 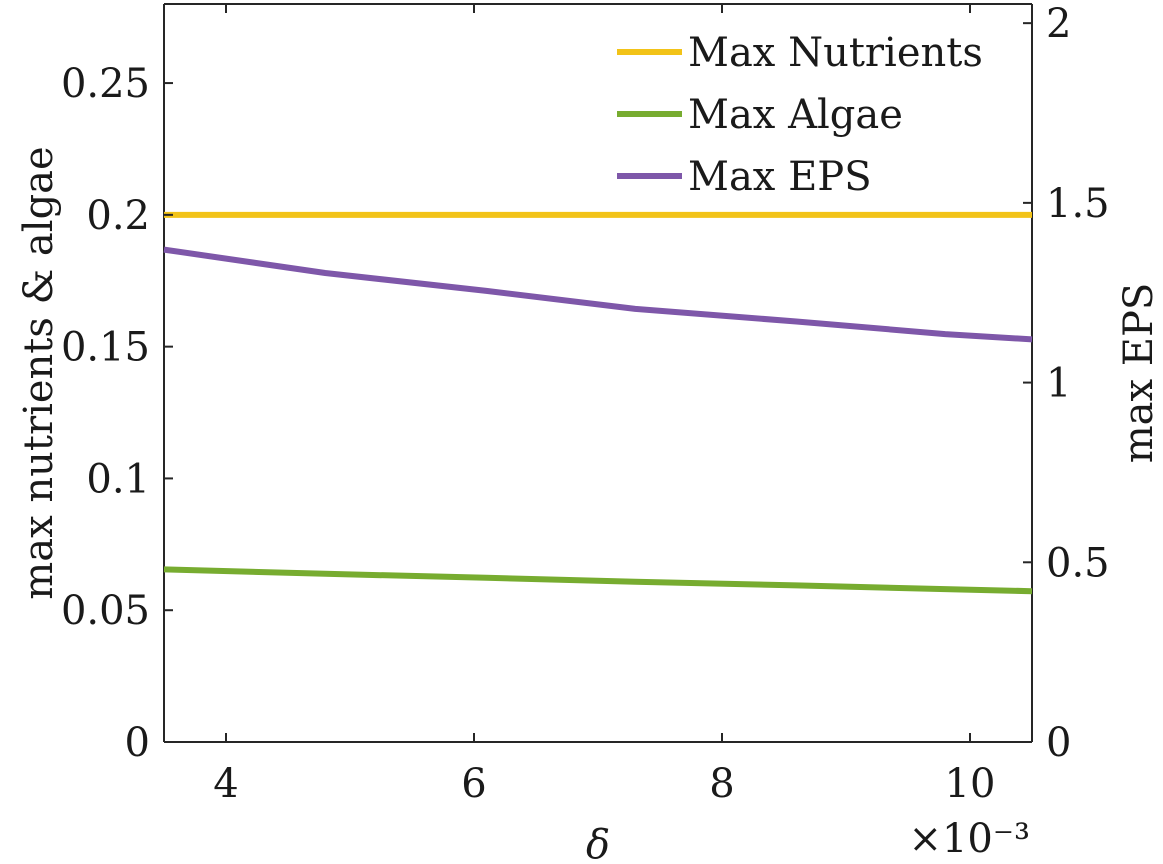 I want to click on y-left-tick-label: 0, so click(x=137, y=743).